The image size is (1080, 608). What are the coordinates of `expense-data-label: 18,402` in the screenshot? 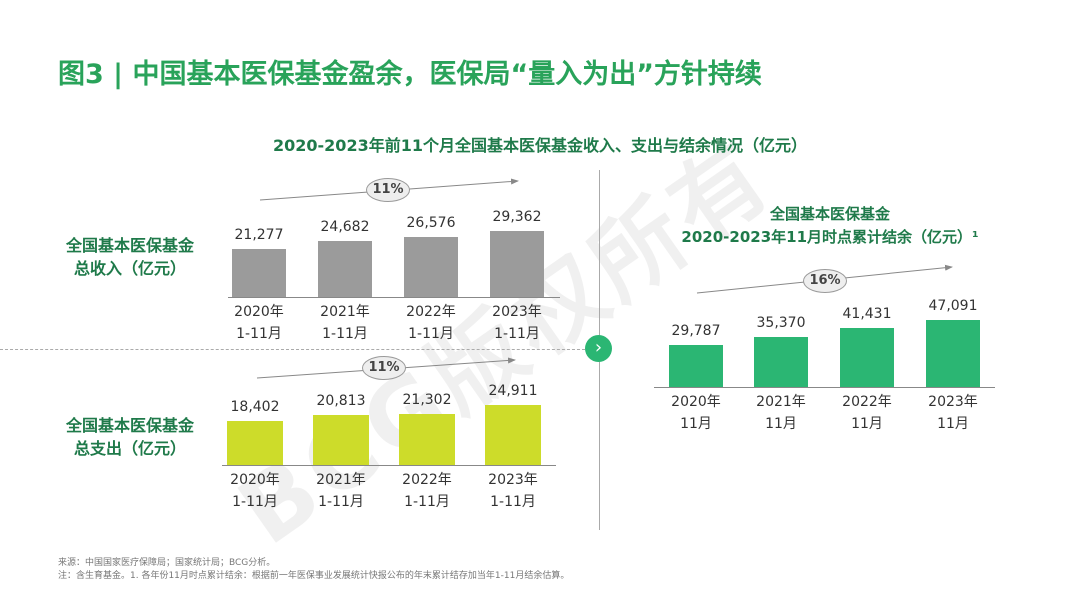 It's located at (255, 406).